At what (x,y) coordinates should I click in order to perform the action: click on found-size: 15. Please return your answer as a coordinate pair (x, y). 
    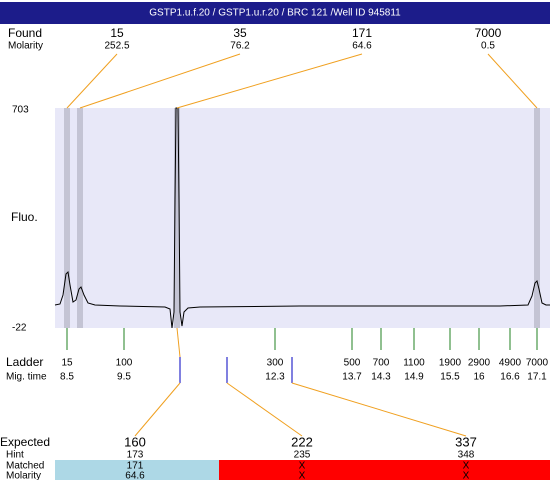
    Looking at the image, I should click on (117, 33).